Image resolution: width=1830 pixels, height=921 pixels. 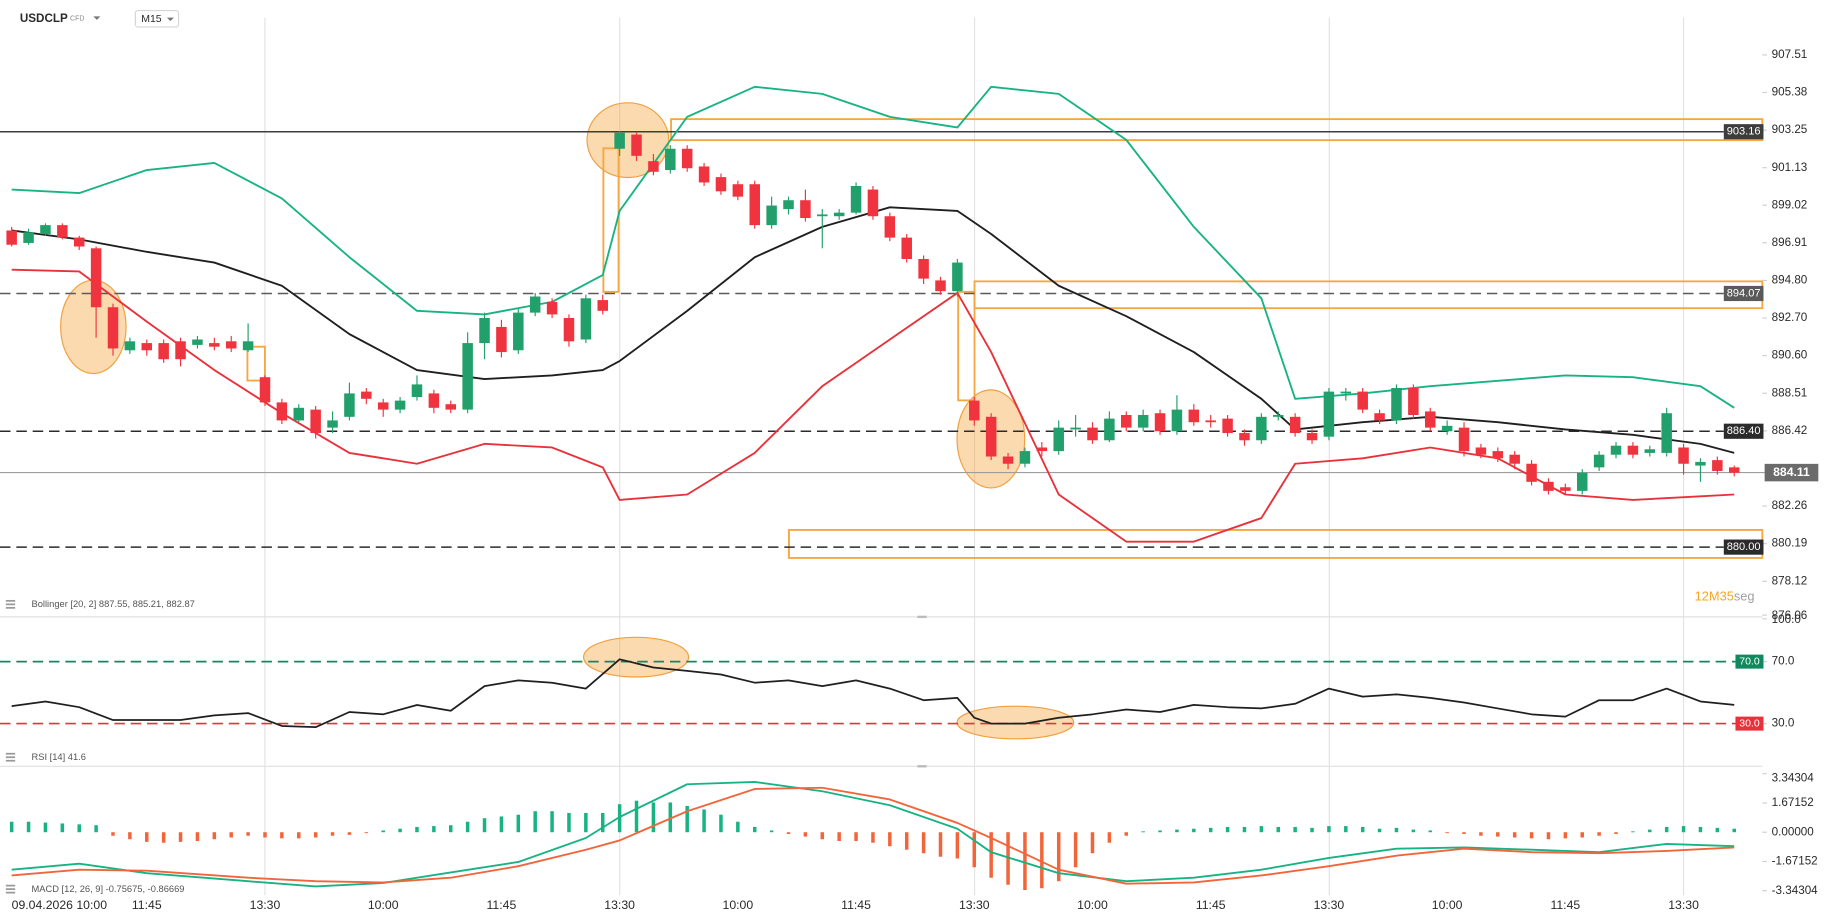 I want to click on x-tick-label: 13:30, so click(x=619, y=905).